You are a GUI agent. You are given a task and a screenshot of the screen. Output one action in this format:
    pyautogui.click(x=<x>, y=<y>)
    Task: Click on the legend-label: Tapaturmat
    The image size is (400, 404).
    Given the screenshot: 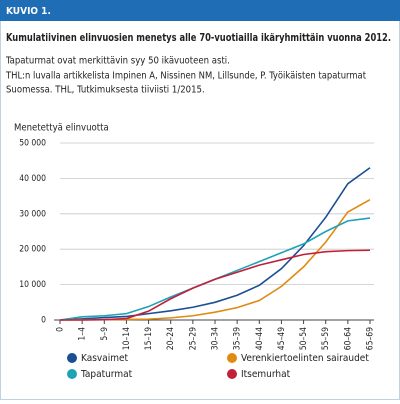 What is the action you would take?
    pyautogui.click(x=106, y=374)
    